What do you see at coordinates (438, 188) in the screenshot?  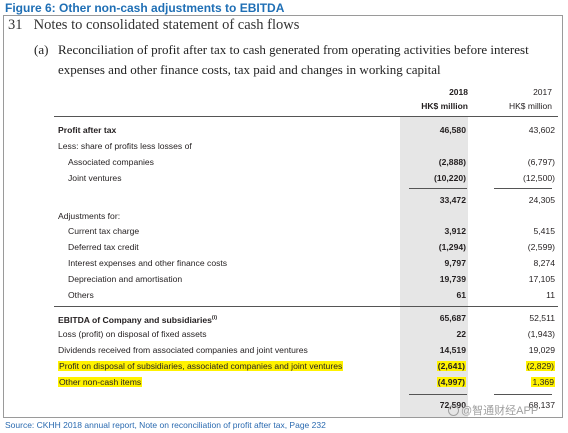 I see `subtotal-rule-2018` at bounding box center [438, 188].